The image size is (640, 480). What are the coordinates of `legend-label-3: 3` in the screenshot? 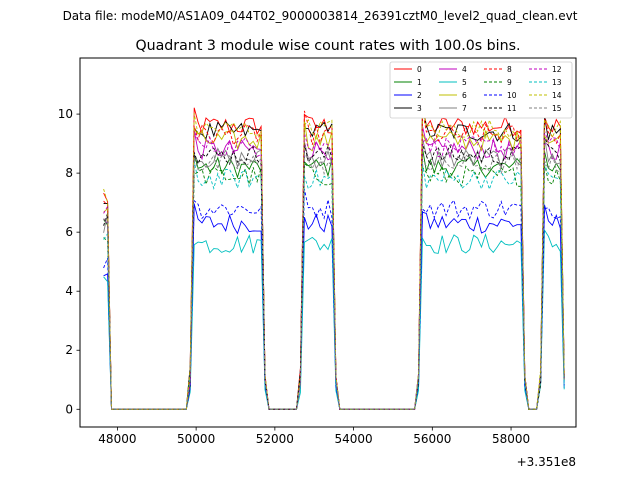 It's located at (419, 108).